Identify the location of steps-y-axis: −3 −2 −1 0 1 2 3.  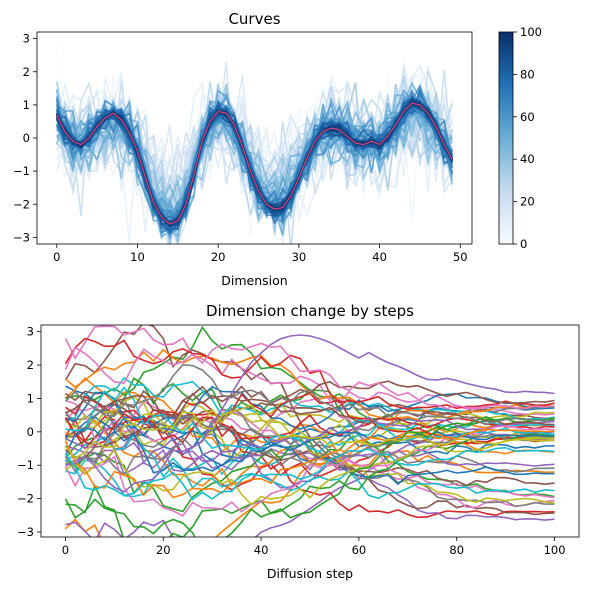
(29, 432).